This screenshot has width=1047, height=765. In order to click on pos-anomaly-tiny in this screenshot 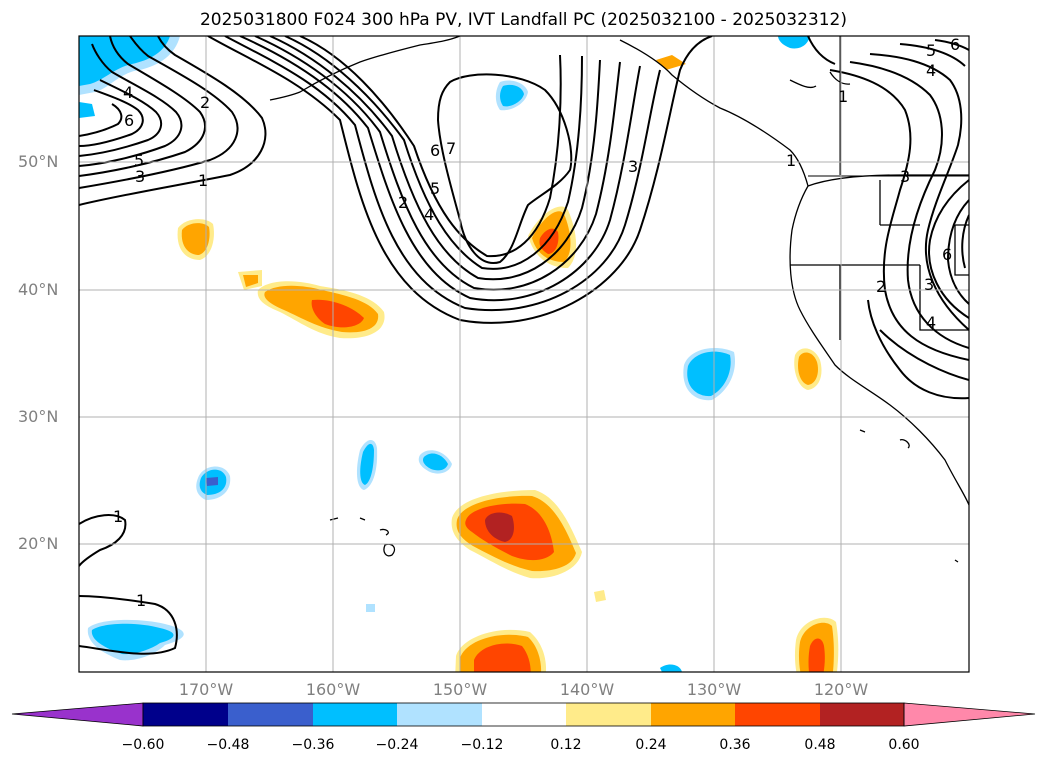, I will do `click(600, 596)`.